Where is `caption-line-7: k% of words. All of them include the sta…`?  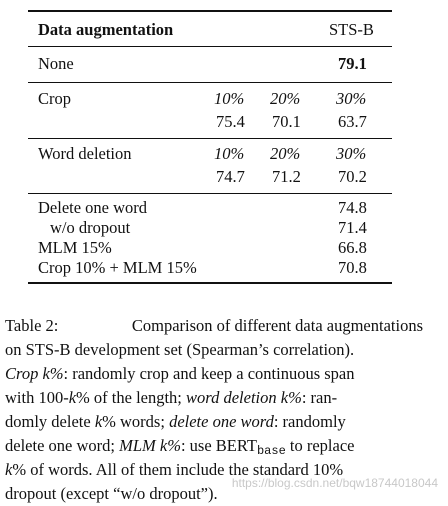 caption-line-7: k% of words. All of them include the sta… is located at coordinates (214, 470).